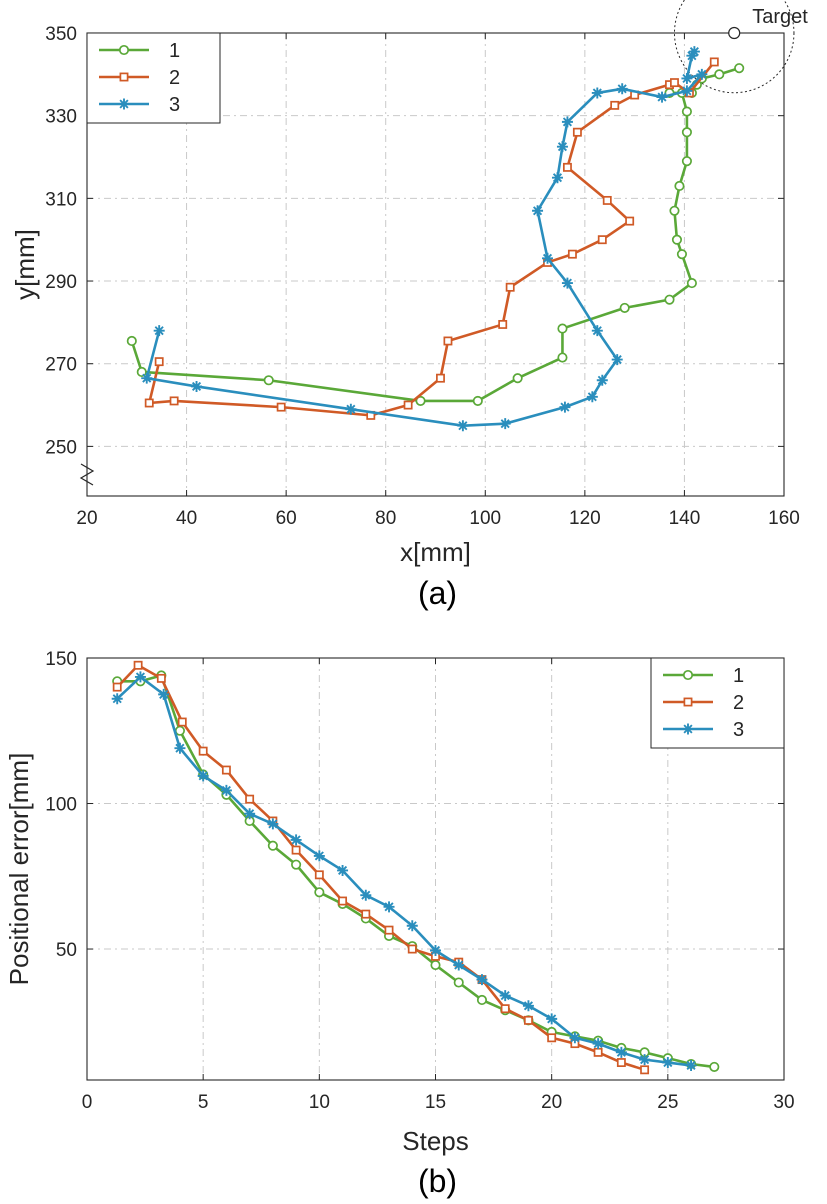 The height and width of the screenshot is (1204, 827). Describe the element at coordinates (61, 659) in the screenshot. I see `y-tick-label: 150` at that location.